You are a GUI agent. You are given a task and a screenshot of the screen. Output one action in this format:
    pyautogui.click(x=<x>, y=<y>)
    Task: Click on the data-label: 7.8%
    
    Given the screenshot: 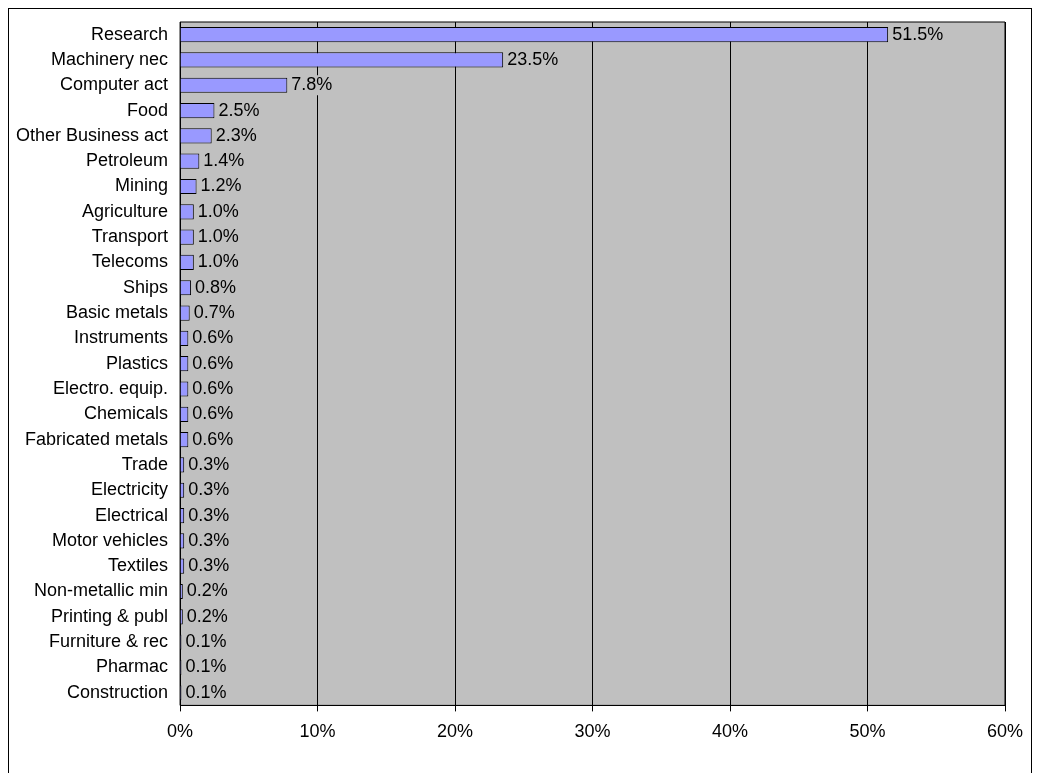 What is the action you would take?
    pyautogui.click(x=312, y=84)
    